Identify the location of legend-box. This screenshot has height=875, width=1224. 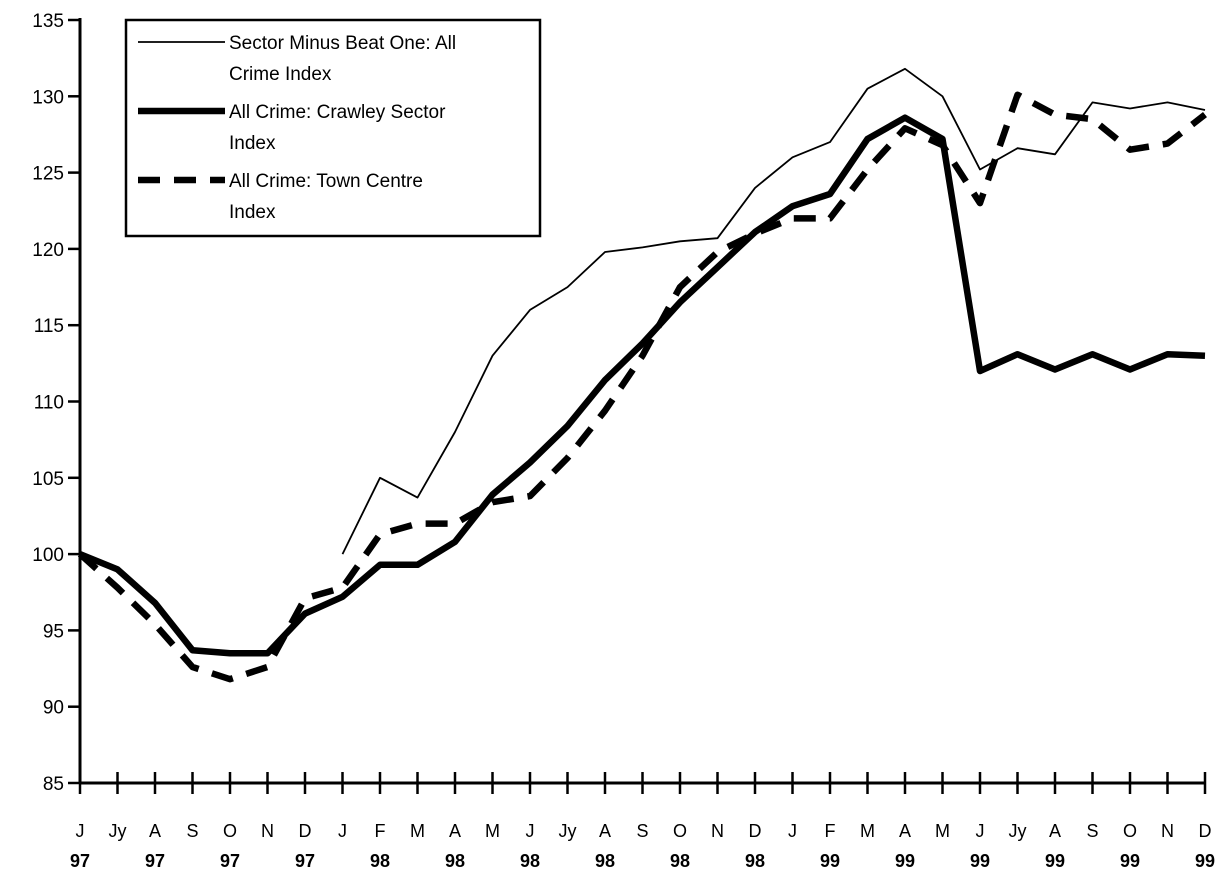
(333, 128).